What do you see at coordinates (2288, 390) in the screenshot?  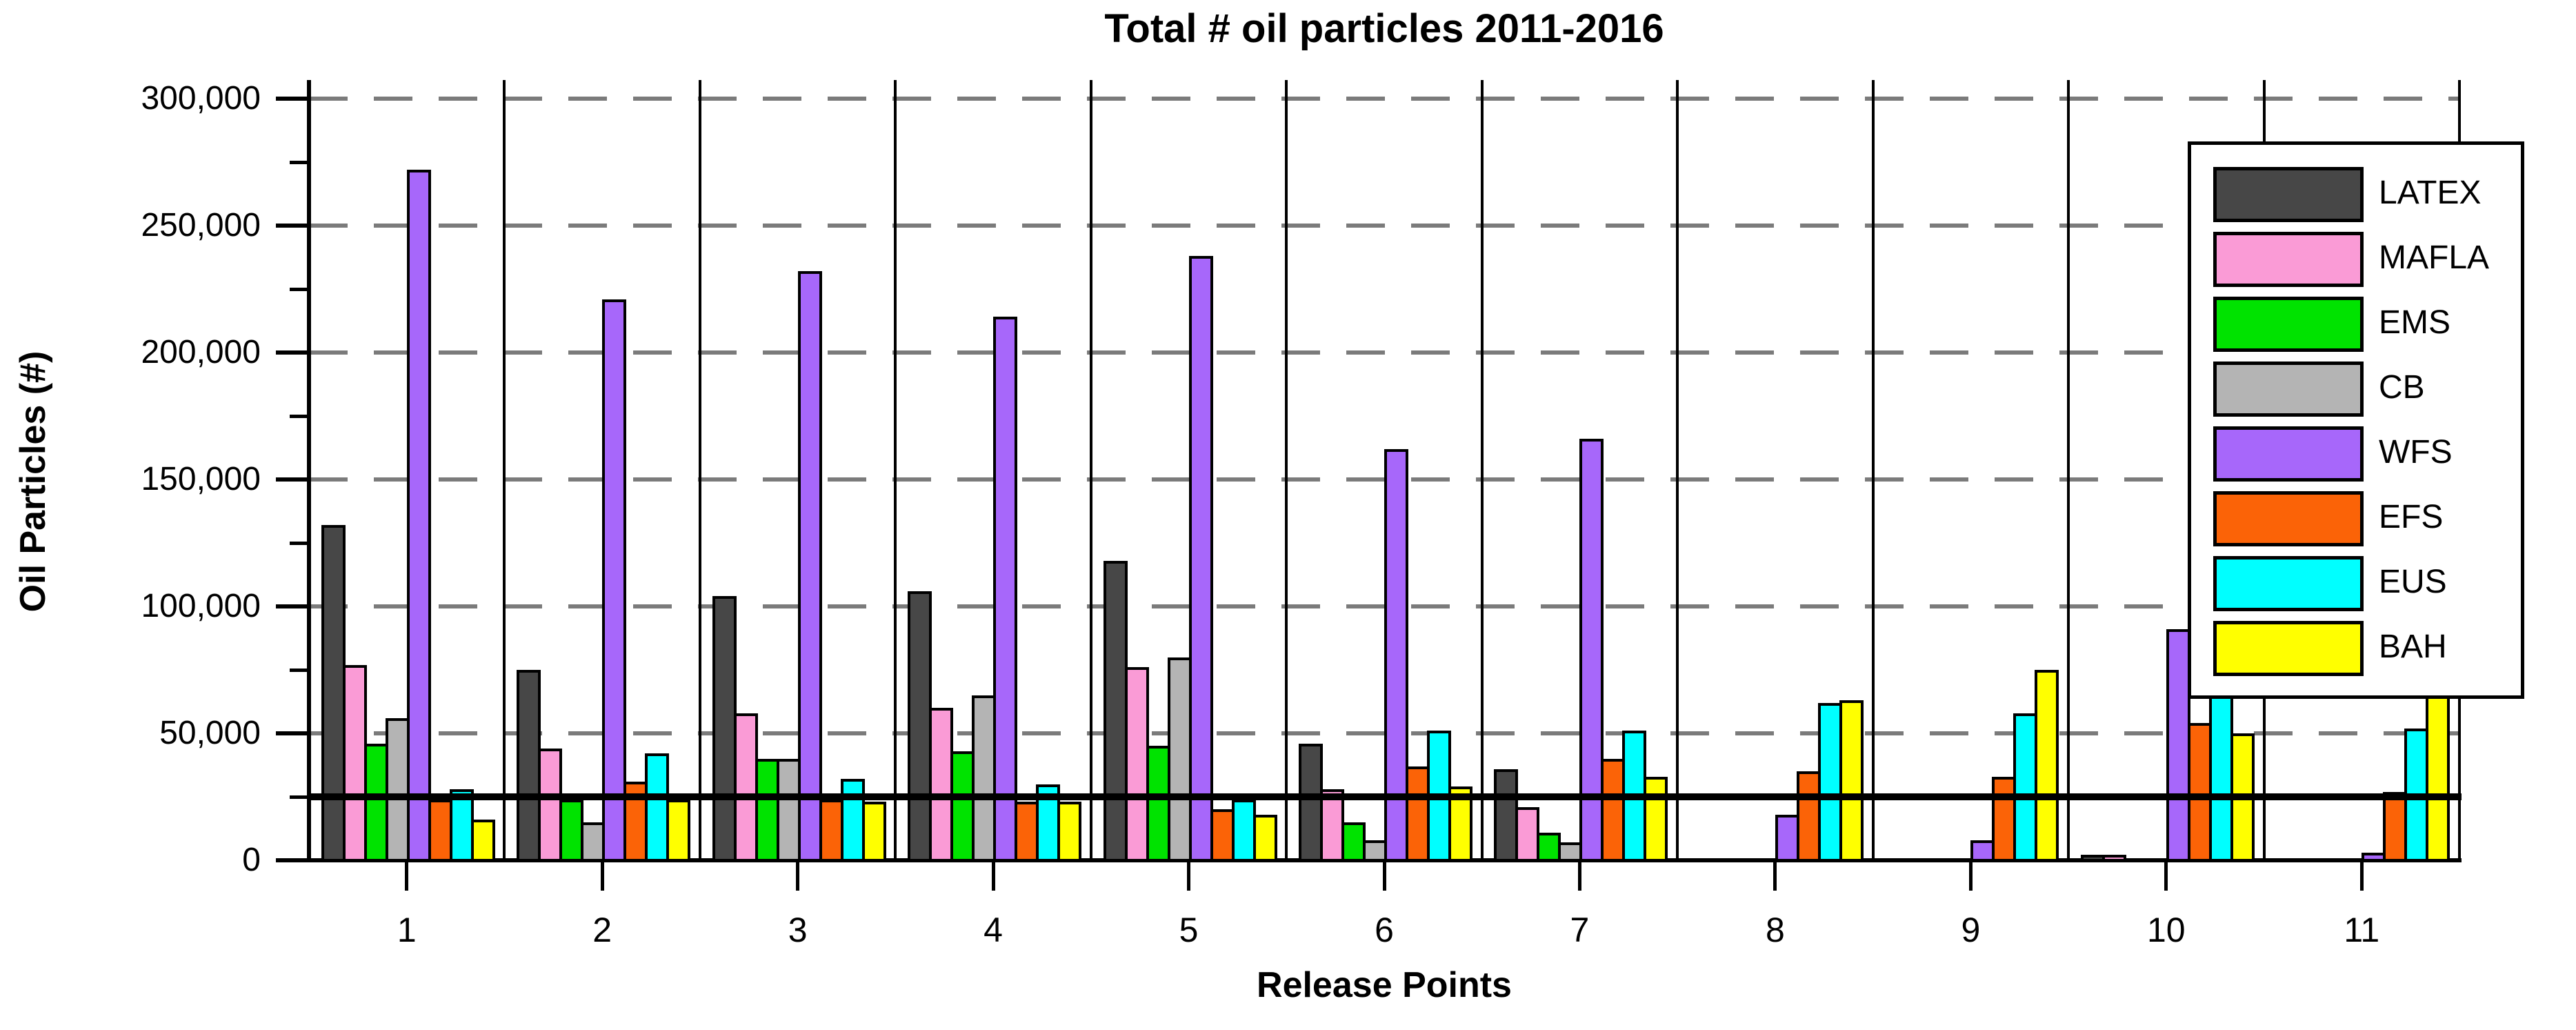 I see `legend-swatch-cb` at bounding box center [2288, 390].